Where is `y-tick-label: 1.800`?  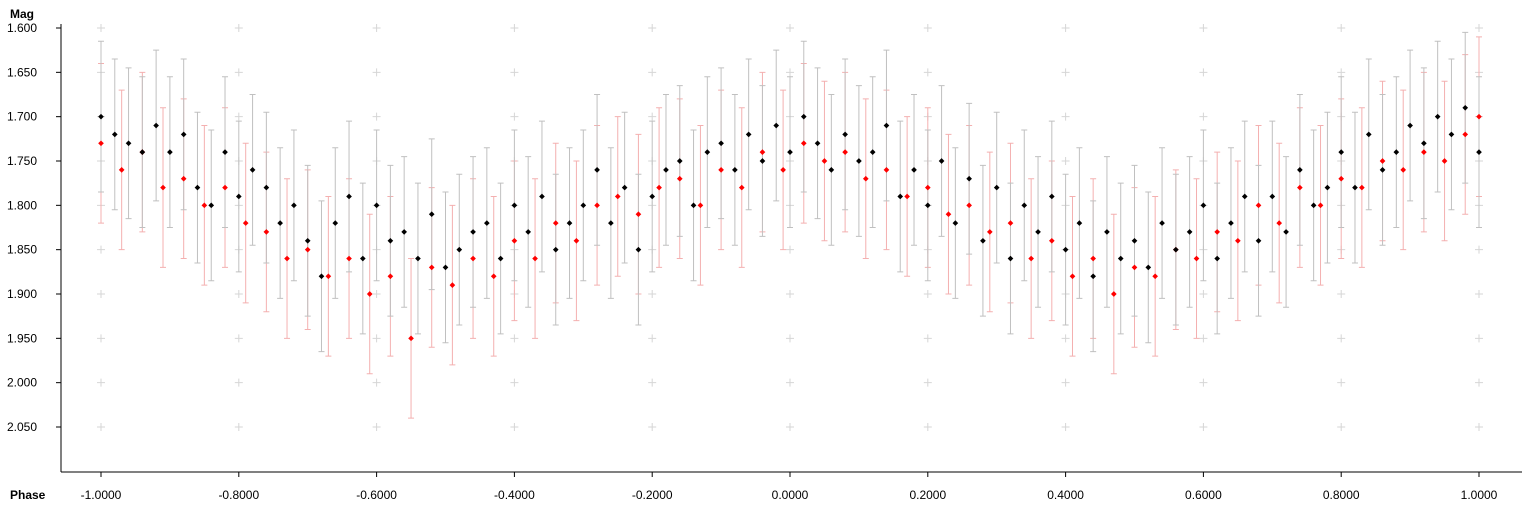
y-tick-label: 1.800 is located at coordinates (22, 205).